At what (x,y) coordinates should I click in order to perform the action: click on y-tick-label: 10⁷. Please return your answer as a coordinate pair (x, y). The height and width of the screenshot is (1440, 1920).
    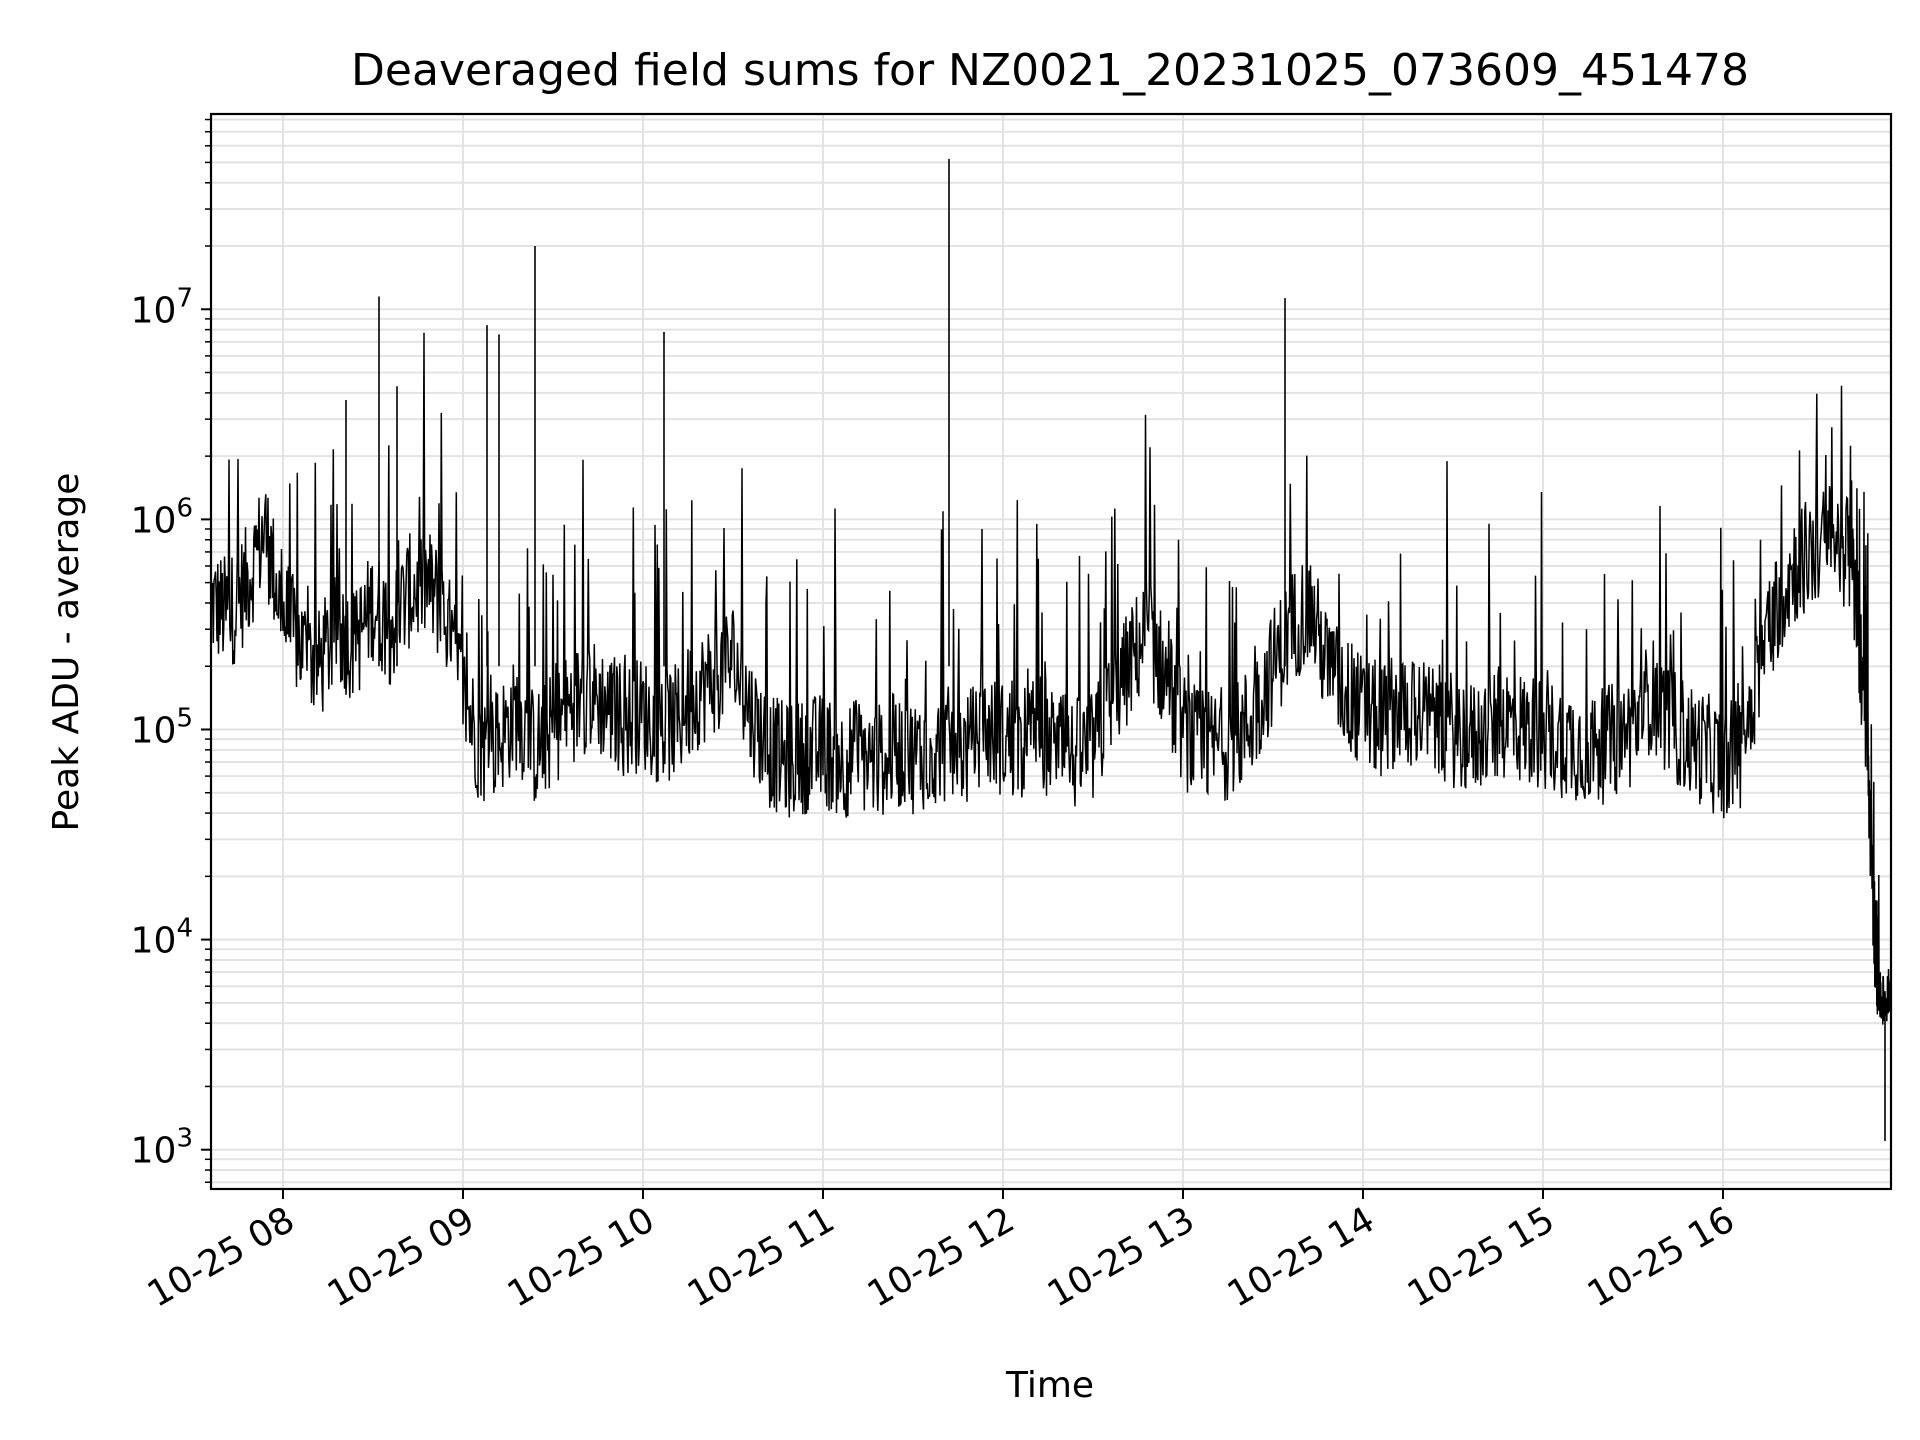
    Looking at the image, I should click on (162, 307).